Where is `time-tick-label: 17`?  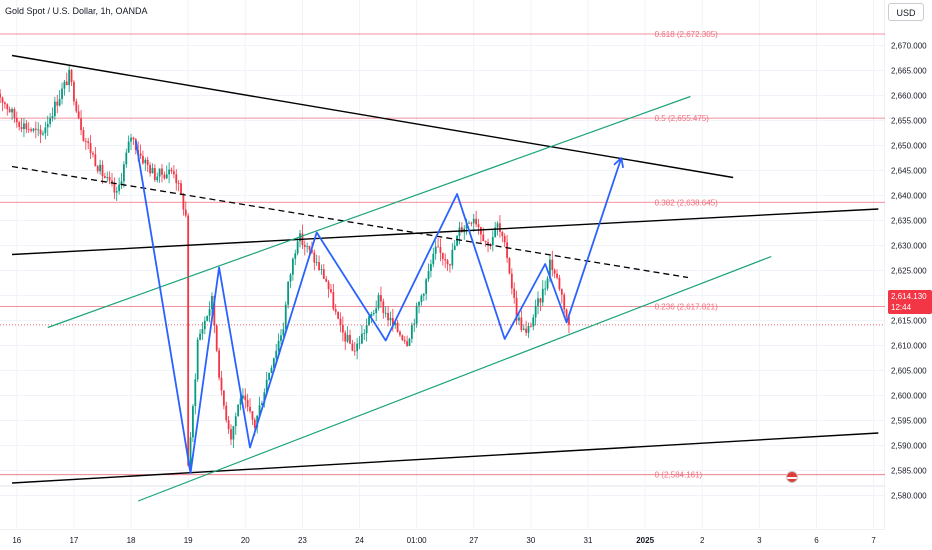
time-tick-label: 17 is located at coordinates (73, 540).